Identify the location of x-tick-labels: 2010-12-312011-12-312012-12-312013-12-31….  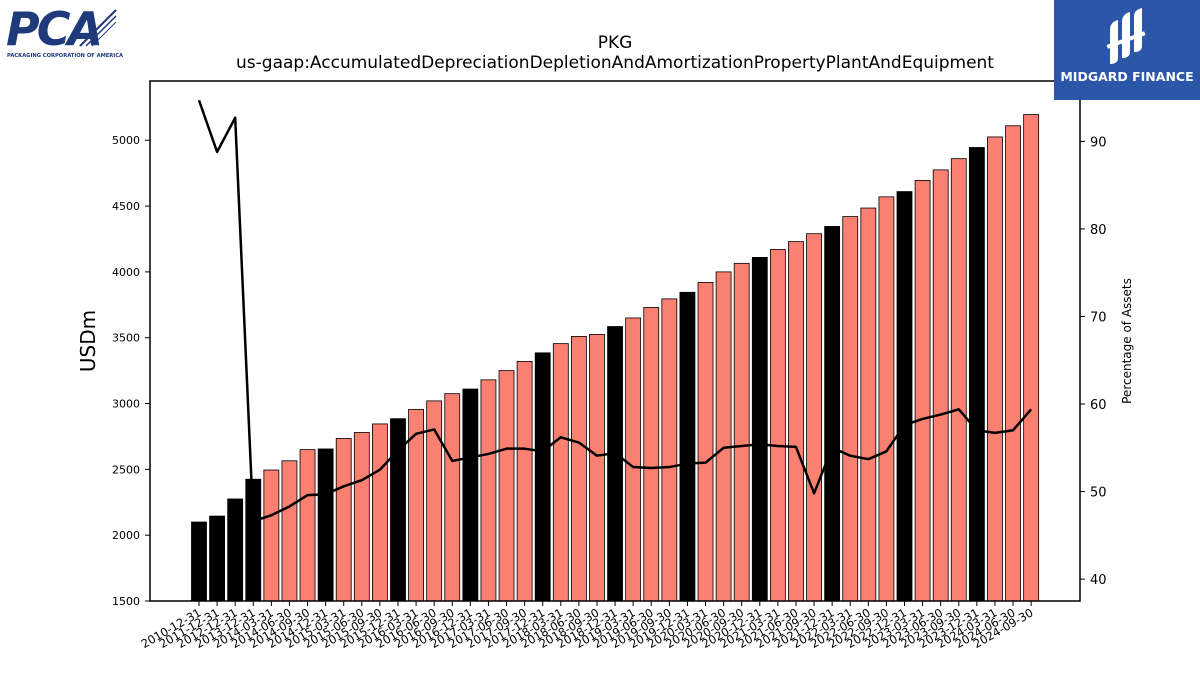
(587, 628).